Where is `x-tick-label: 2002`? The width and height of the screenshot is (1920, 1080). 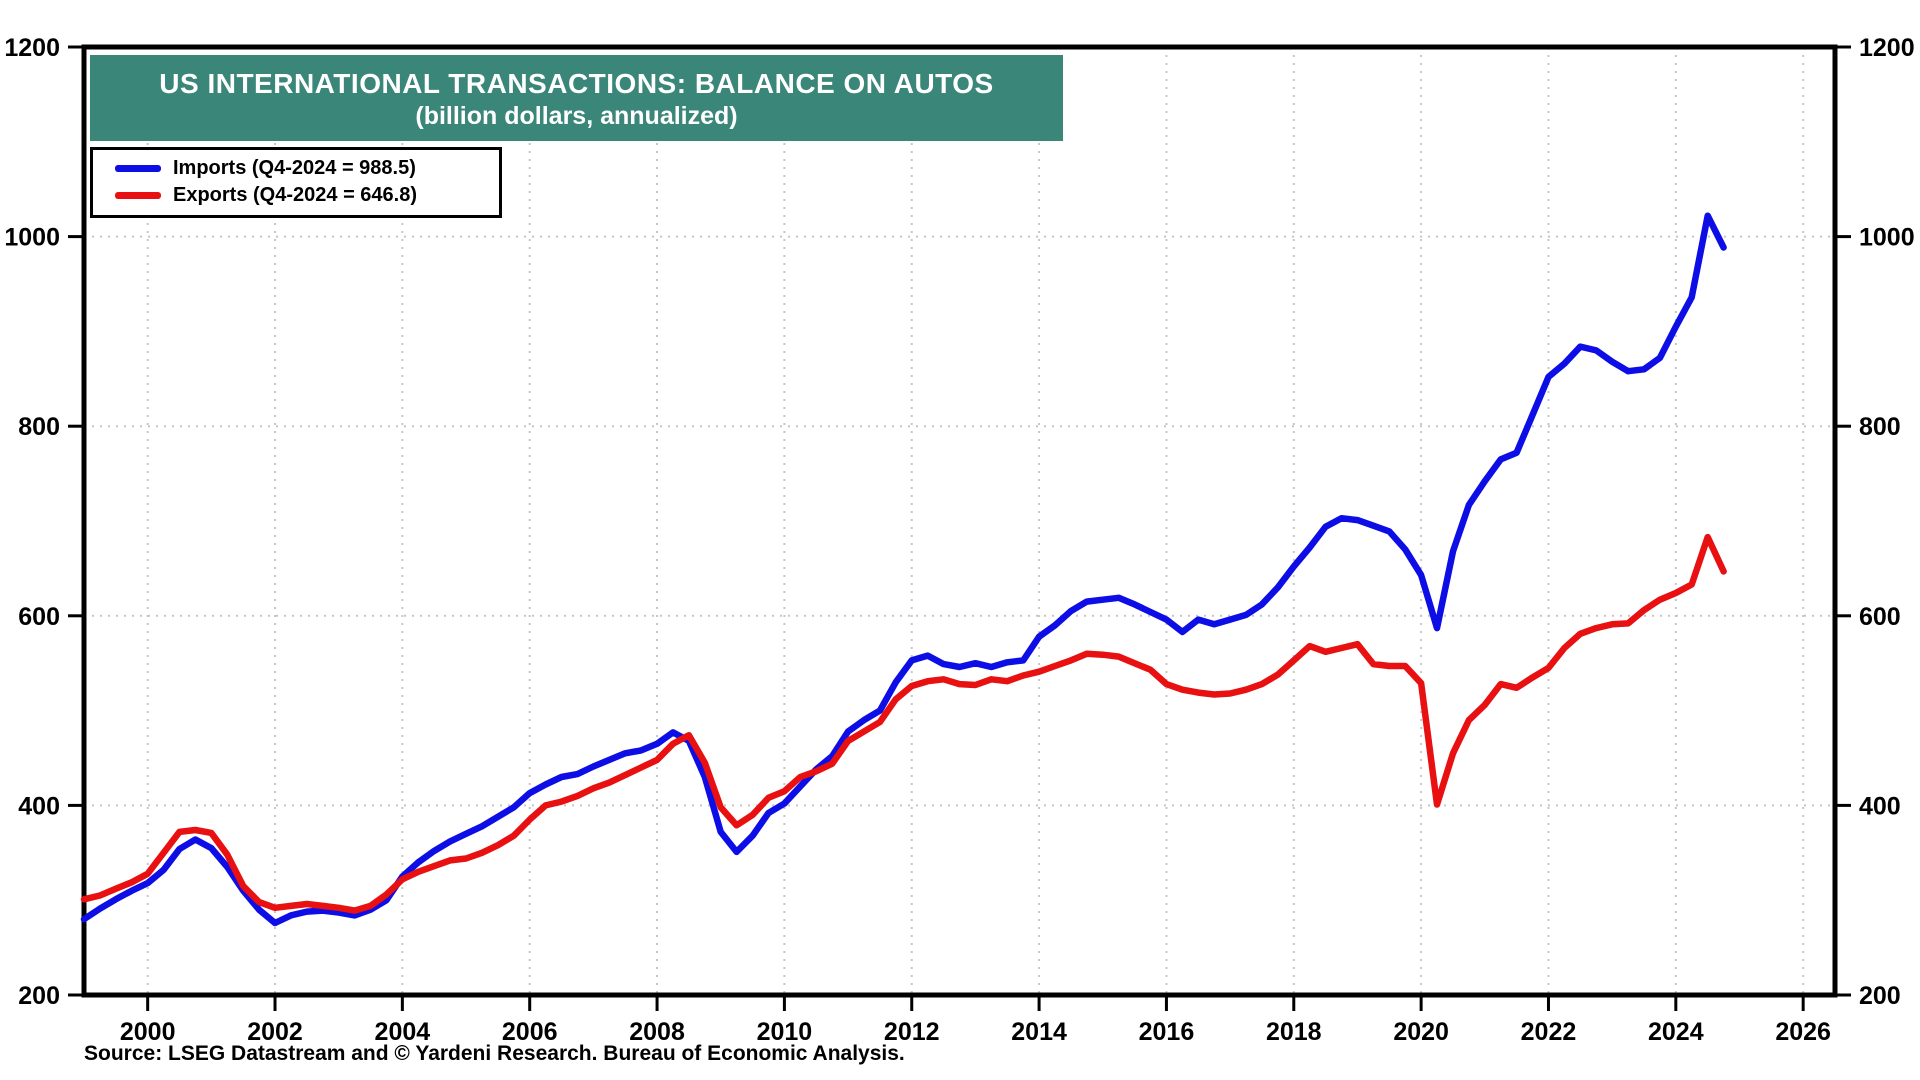
x-tick-label: 2002 is located at coordinates (275, 1032).